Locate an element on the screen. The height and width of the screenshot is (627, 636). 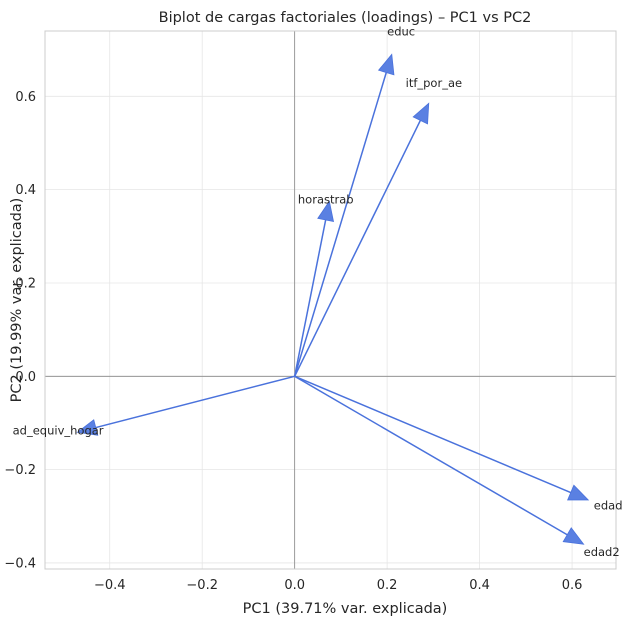
x-tick-label: 0.0 is located at coordinates (294, 585).